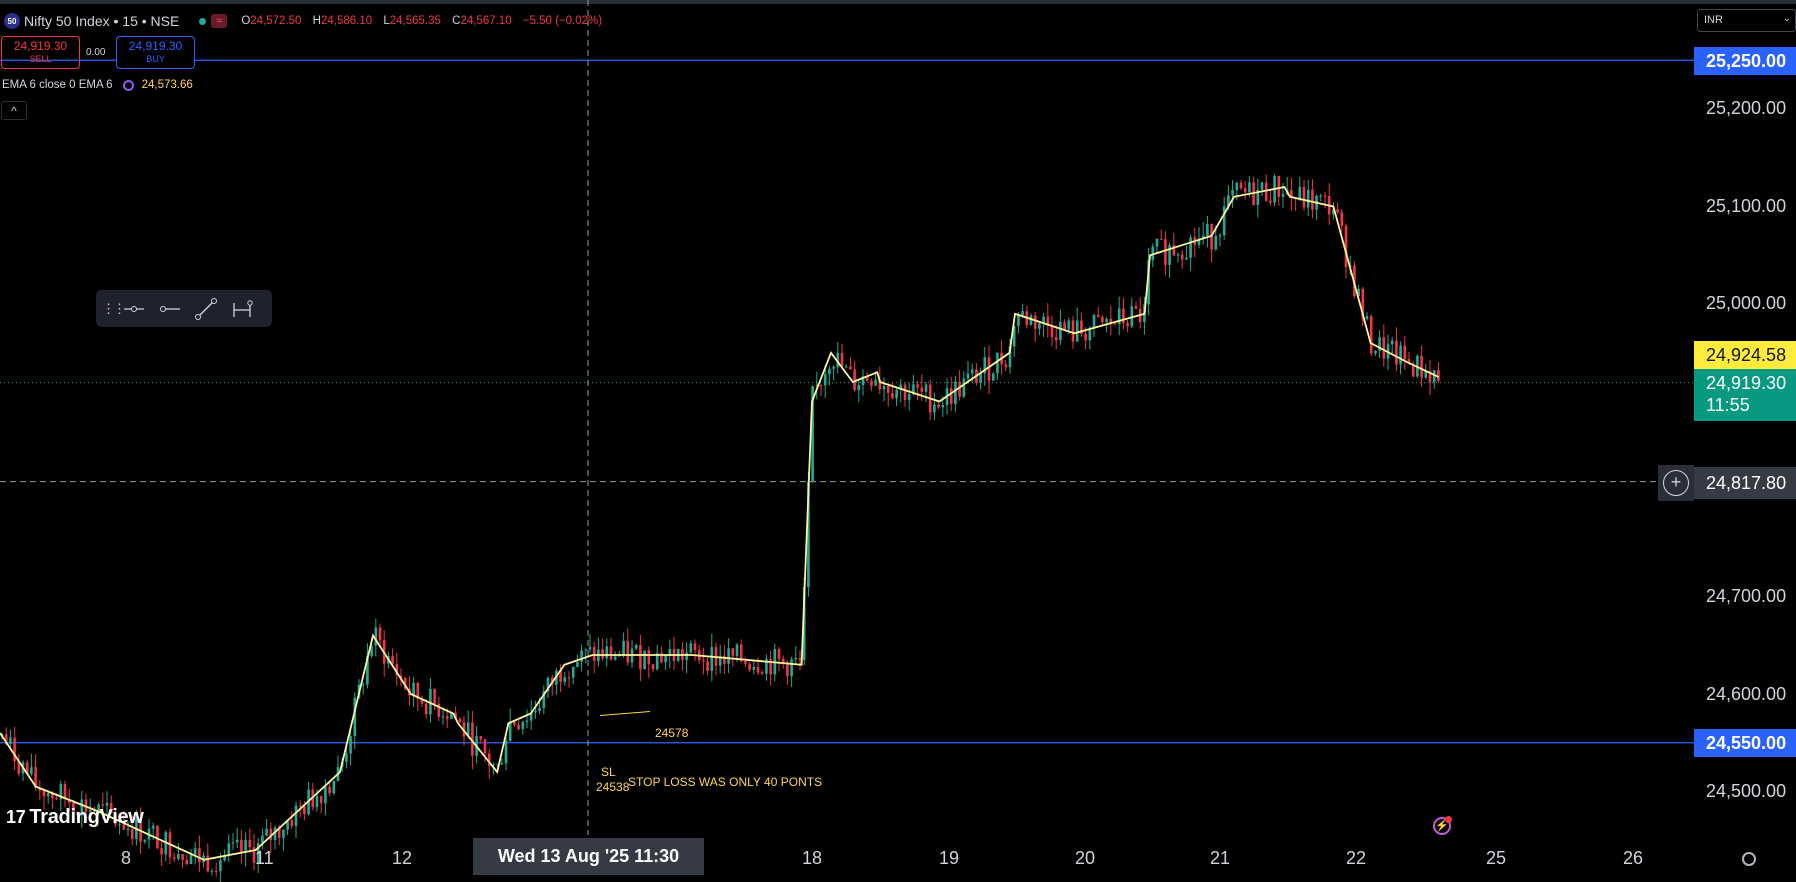 The image size is (1796, 882). What do you see at coordinates (203, 21) in the screenshot?
I see `market-open-dot-icon` at bounding box center [203, 21].